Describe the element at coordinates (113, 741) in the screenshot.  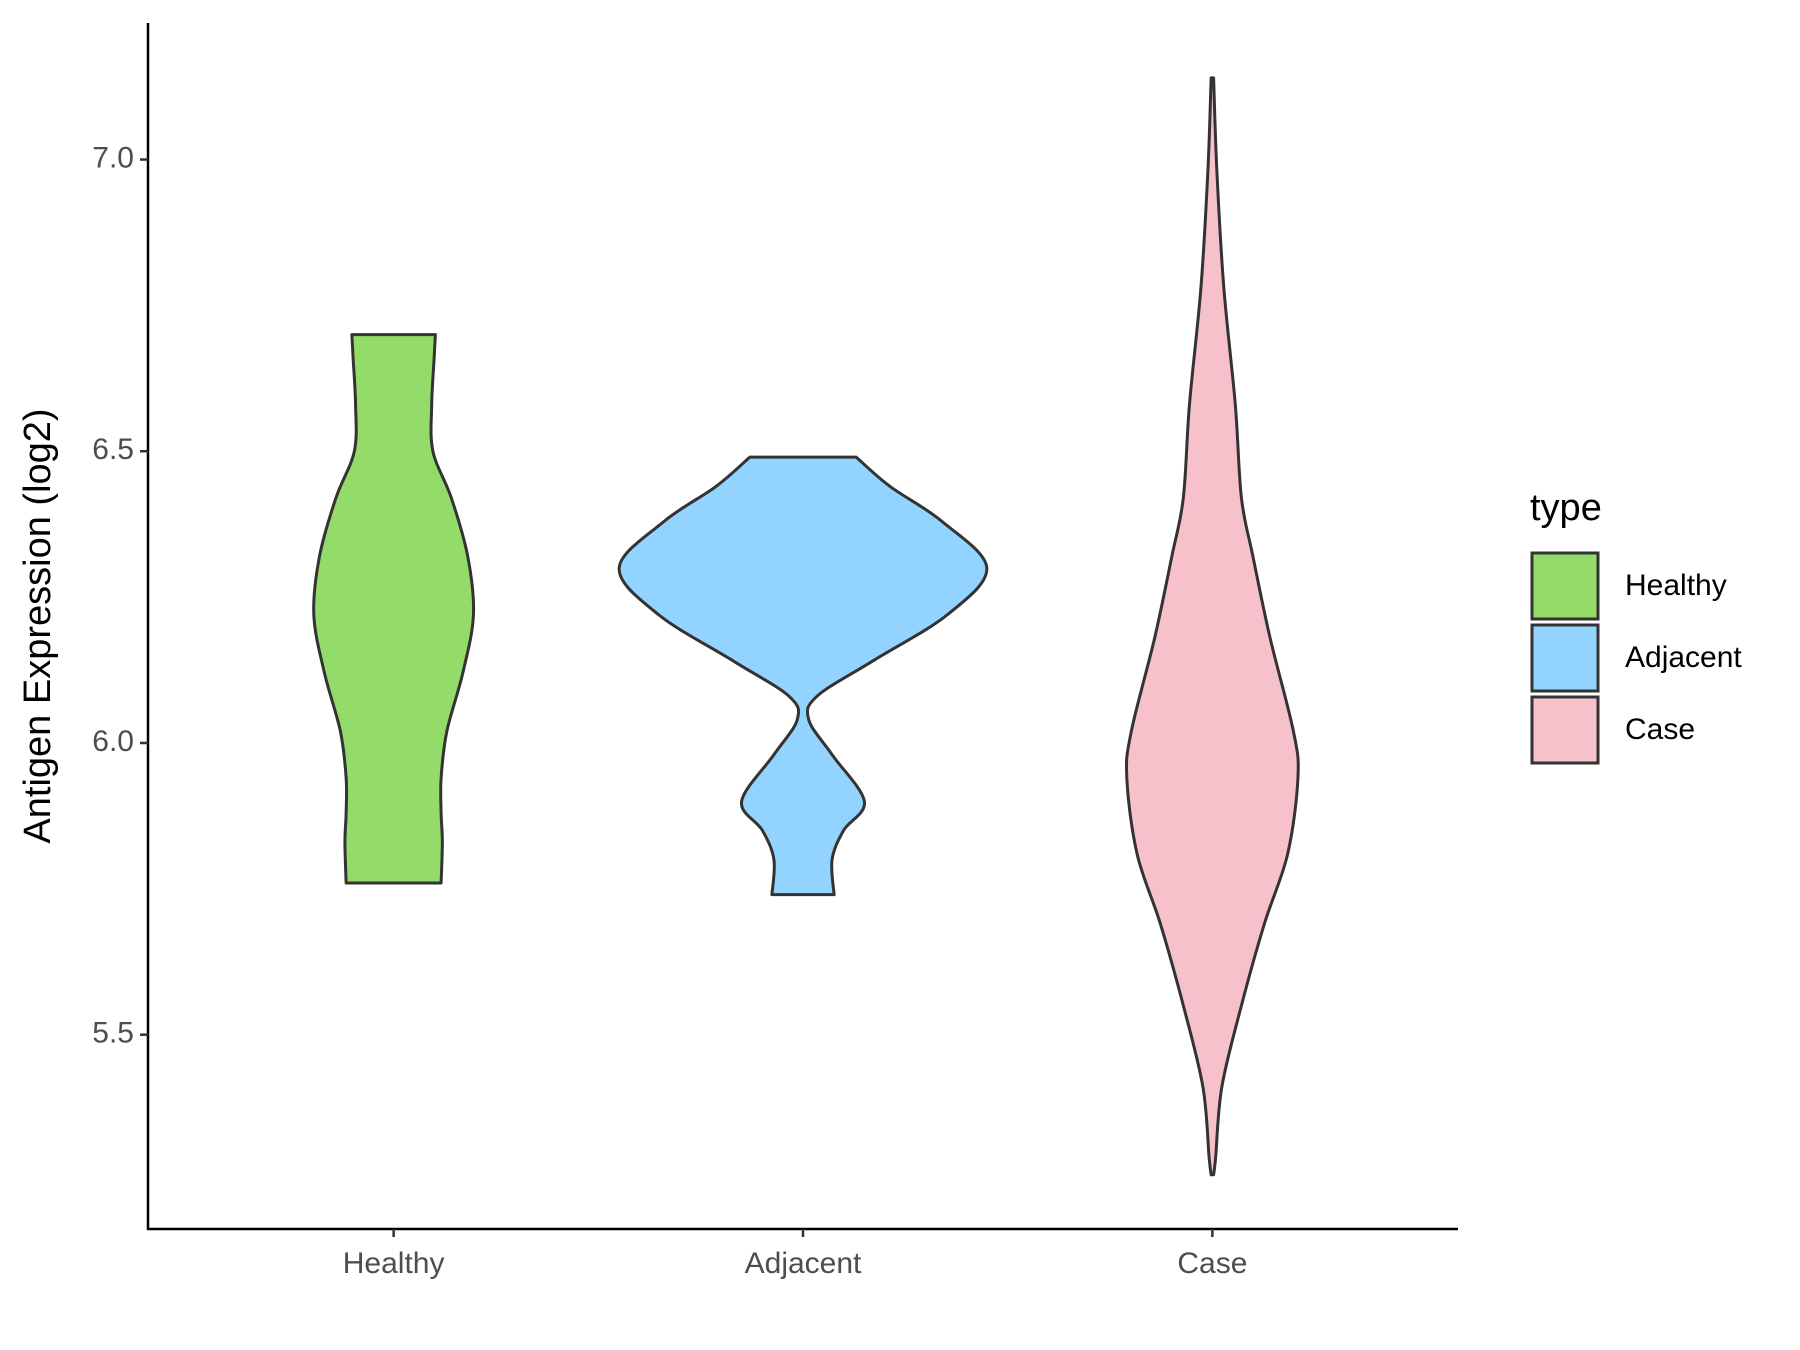
I see `y-tick-label: 6.0` at that location.